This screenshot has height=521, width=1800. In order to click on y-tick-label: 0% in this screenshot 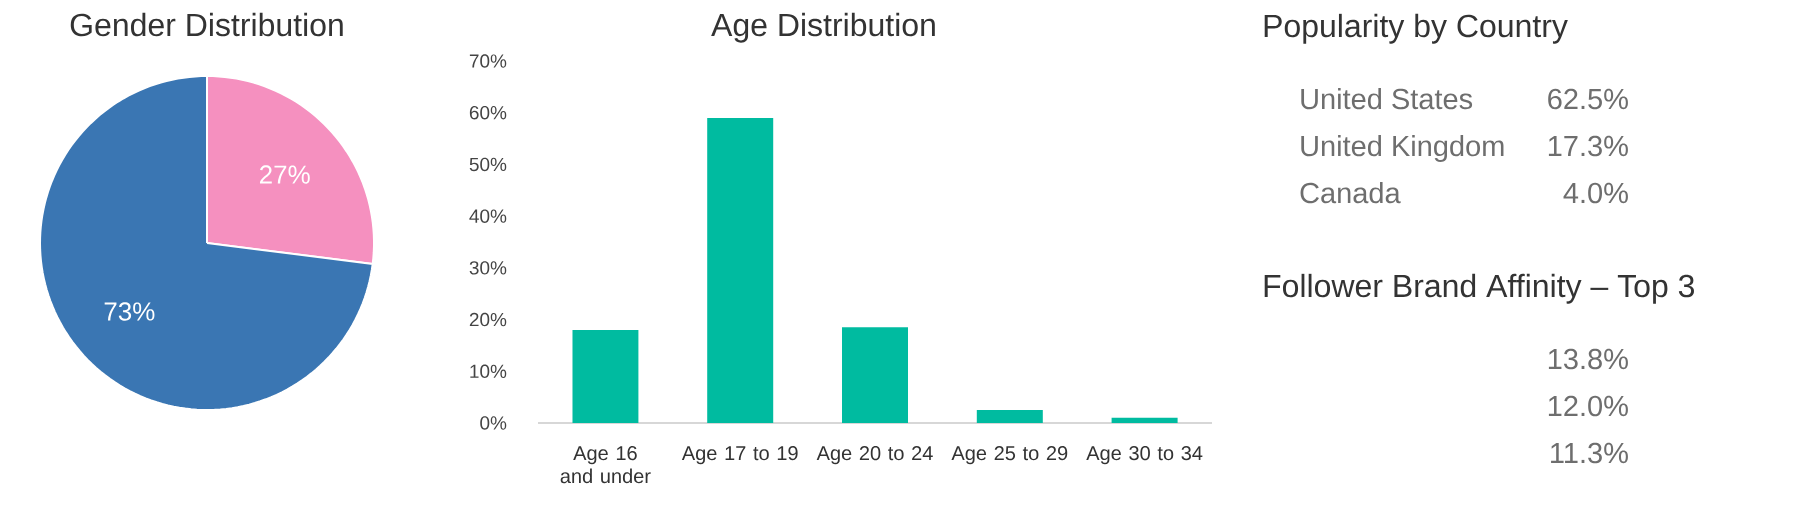, I will do `click(493, 423)`.